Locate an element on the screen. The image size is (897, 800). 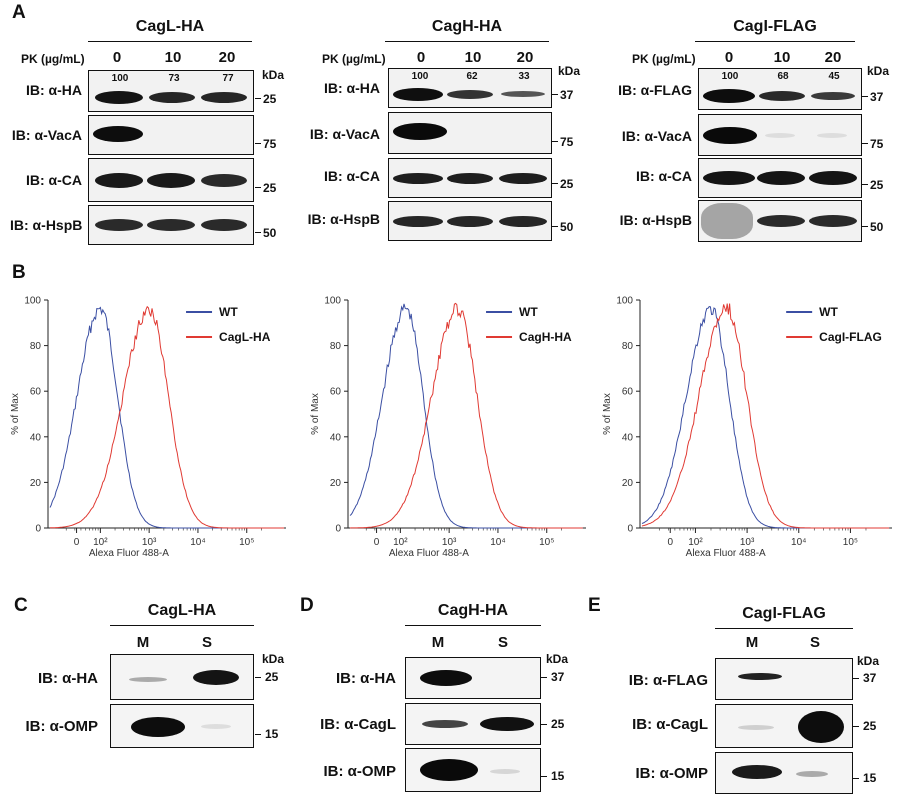
row-label: IB: α-OMP is located at coordinates (359, 771).